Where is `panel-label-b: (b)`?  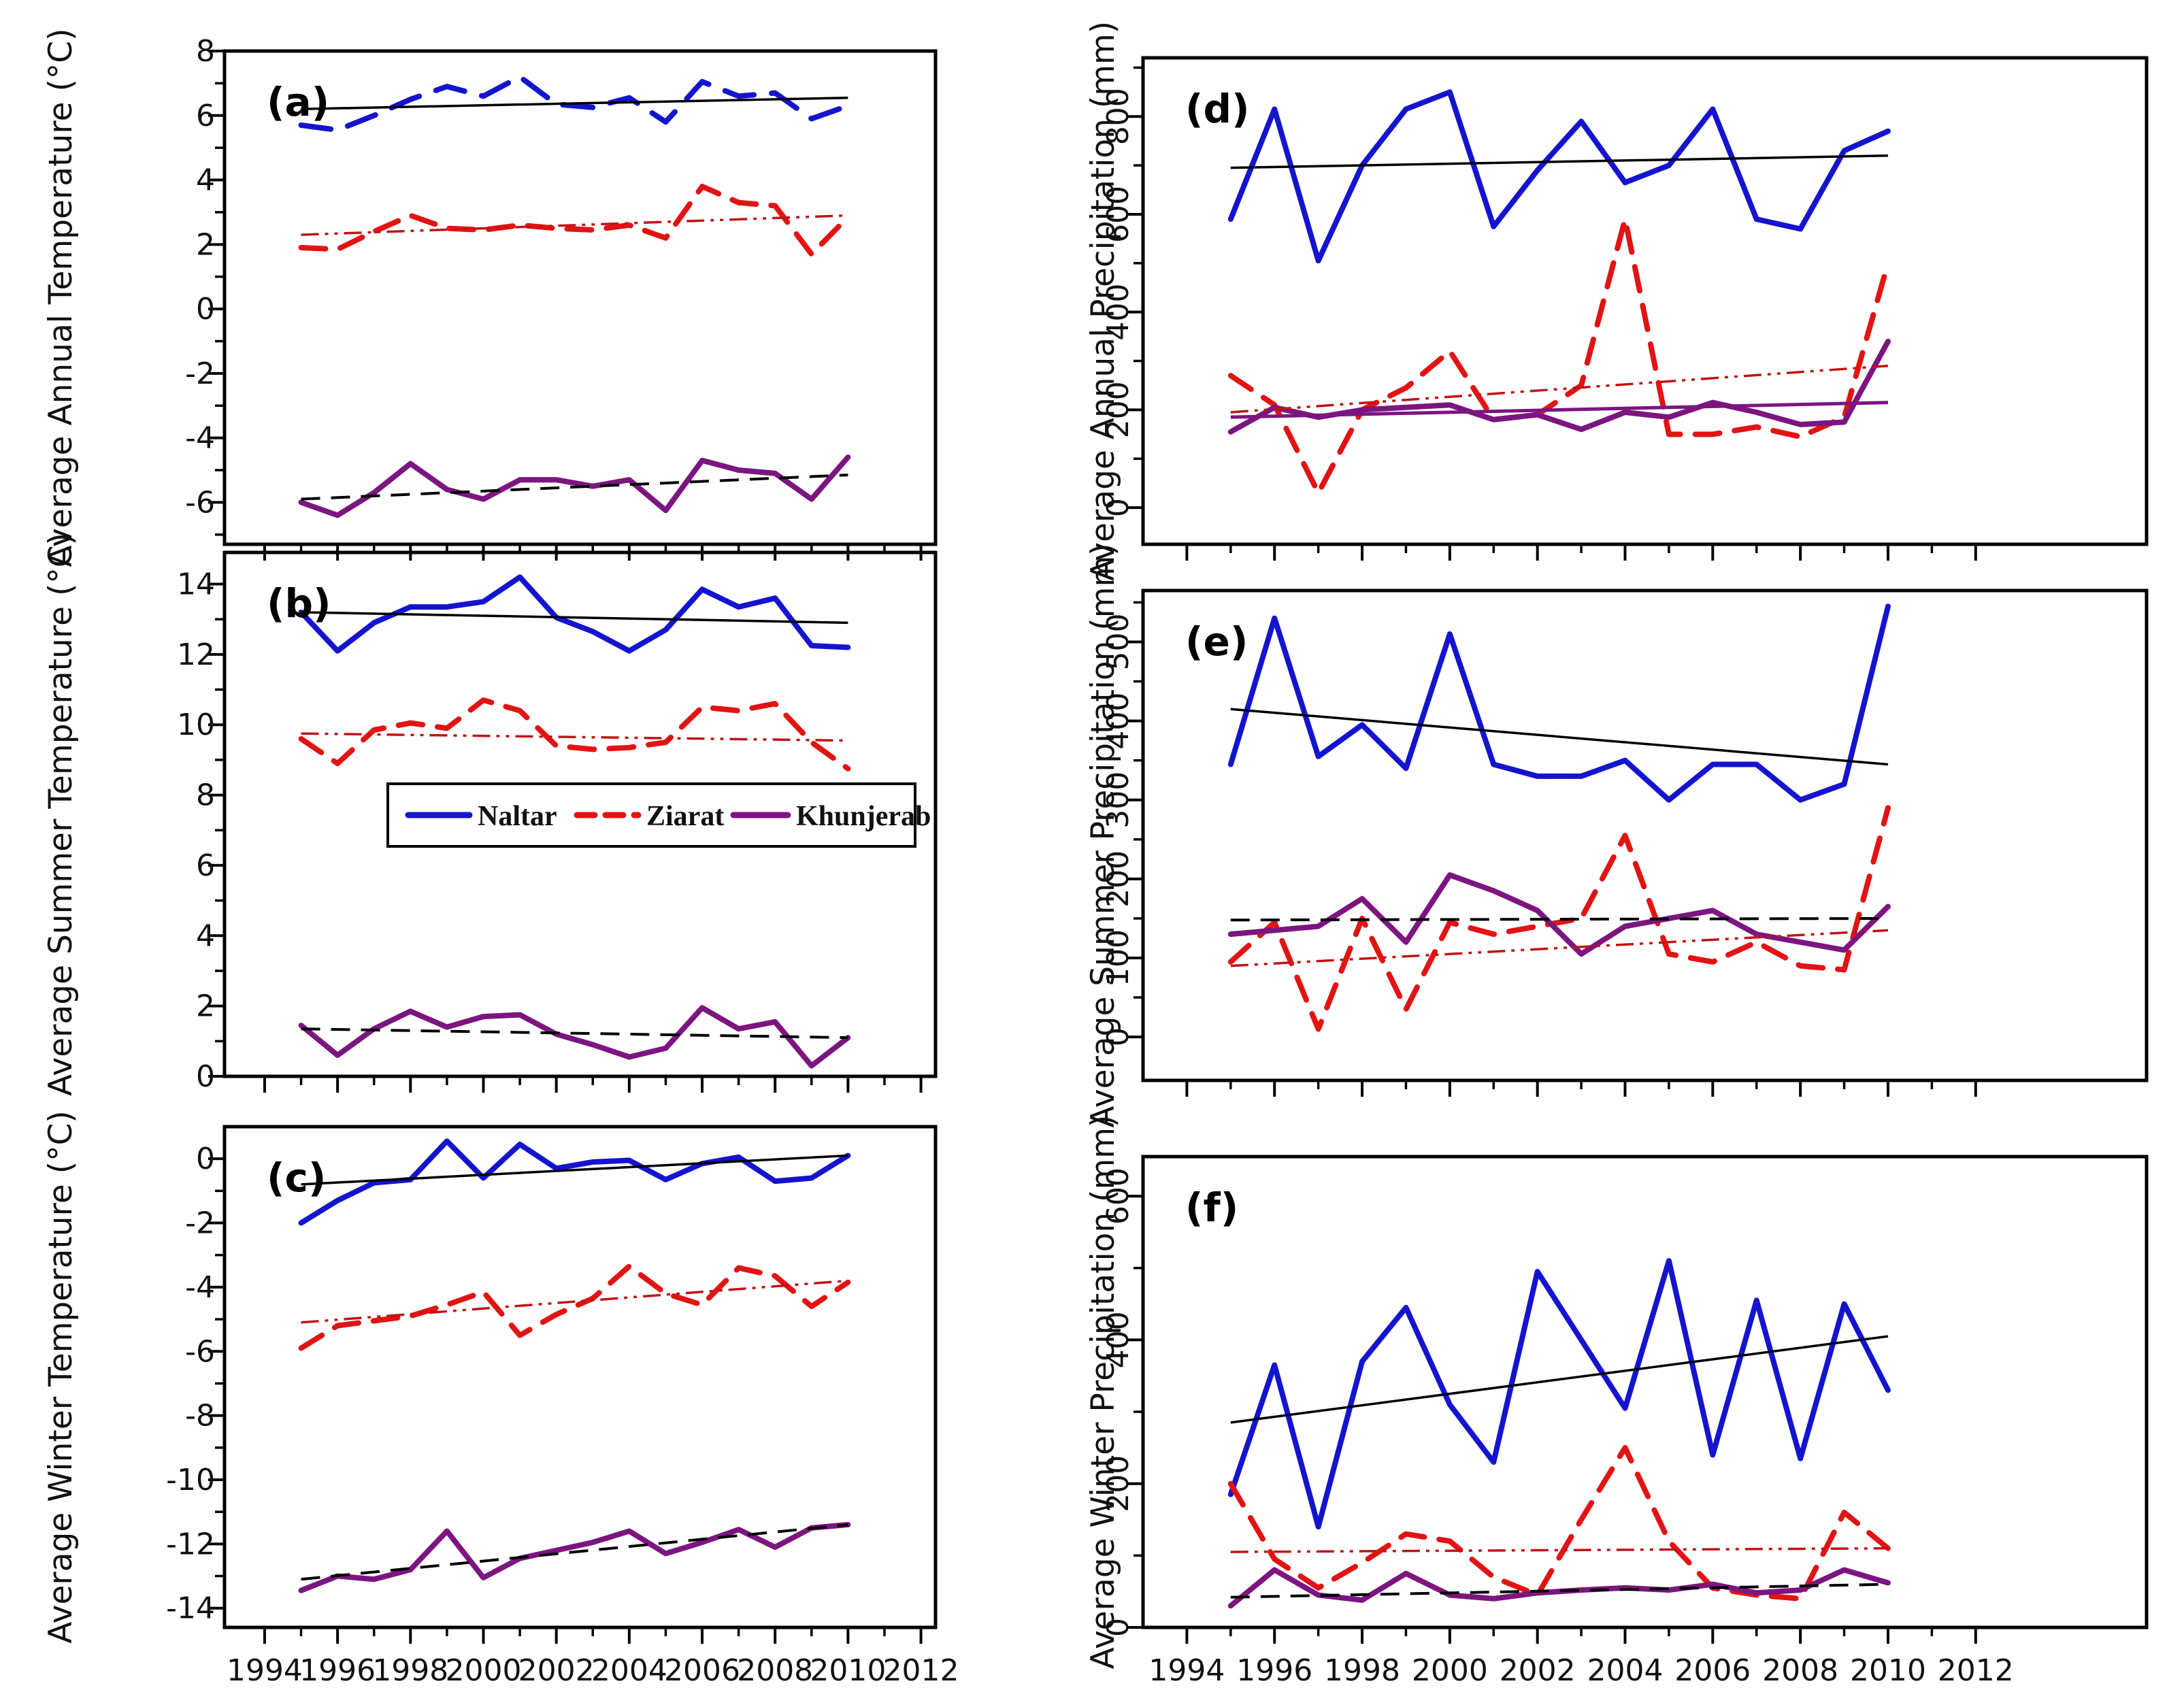 panel-label-b: (b) is located at coordinates (299, 604).